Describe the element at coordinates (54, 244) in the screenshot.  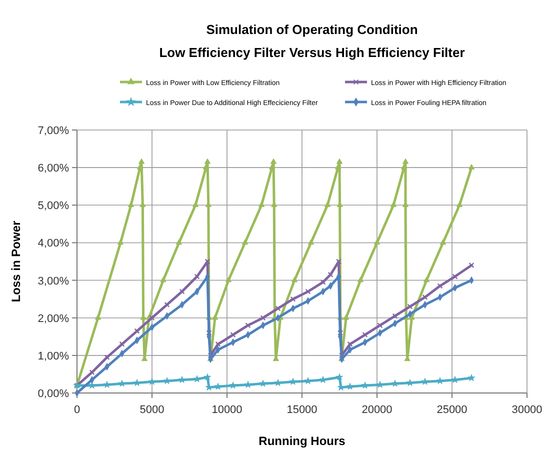
I see `y-tick-label: 4,00%` at that location.